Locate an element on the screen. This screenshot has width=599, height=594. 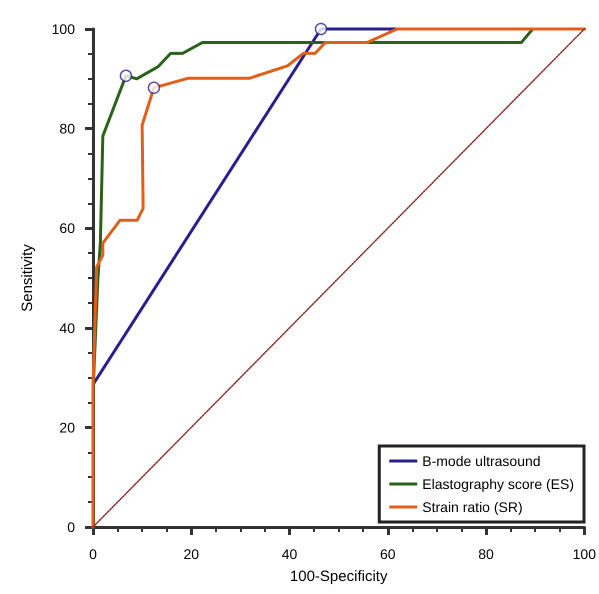
x-tick-label: 20 is located at coordinates (191, 554).